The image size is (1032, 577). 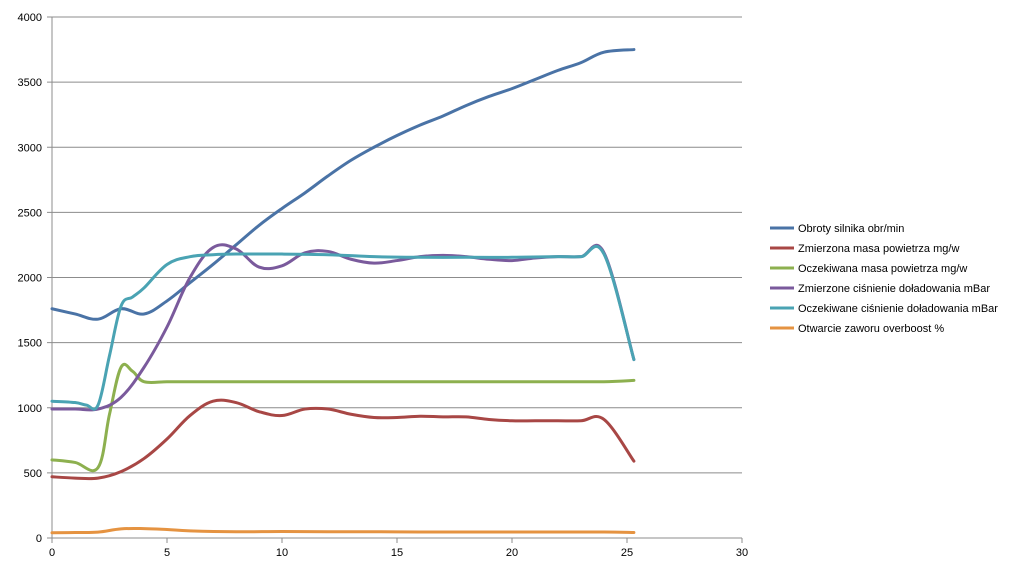 What do you see at coordinates (878, 249) in the screenshot?
I see `legend-entry: Zmierzona masa powietrza mg/w` at bounding box center [878, 249].